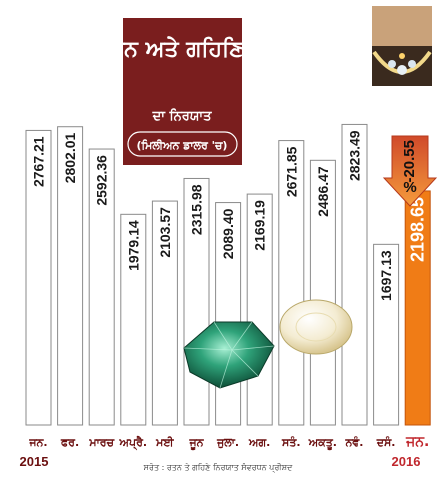 This screenshot has width=437, height=490. What do you see at coordinates (291, 442) in the screenshot?
I see `x-tick-label-8: ਸਤੰ.` at bounding box center [291, 442].